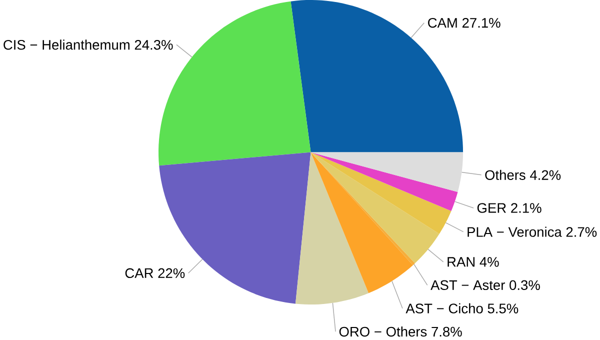  What do you see at coordinates (515, 232) in the screenshot?
I see `slice-label: PLA − Veronica` at bounding box center [515, 232].